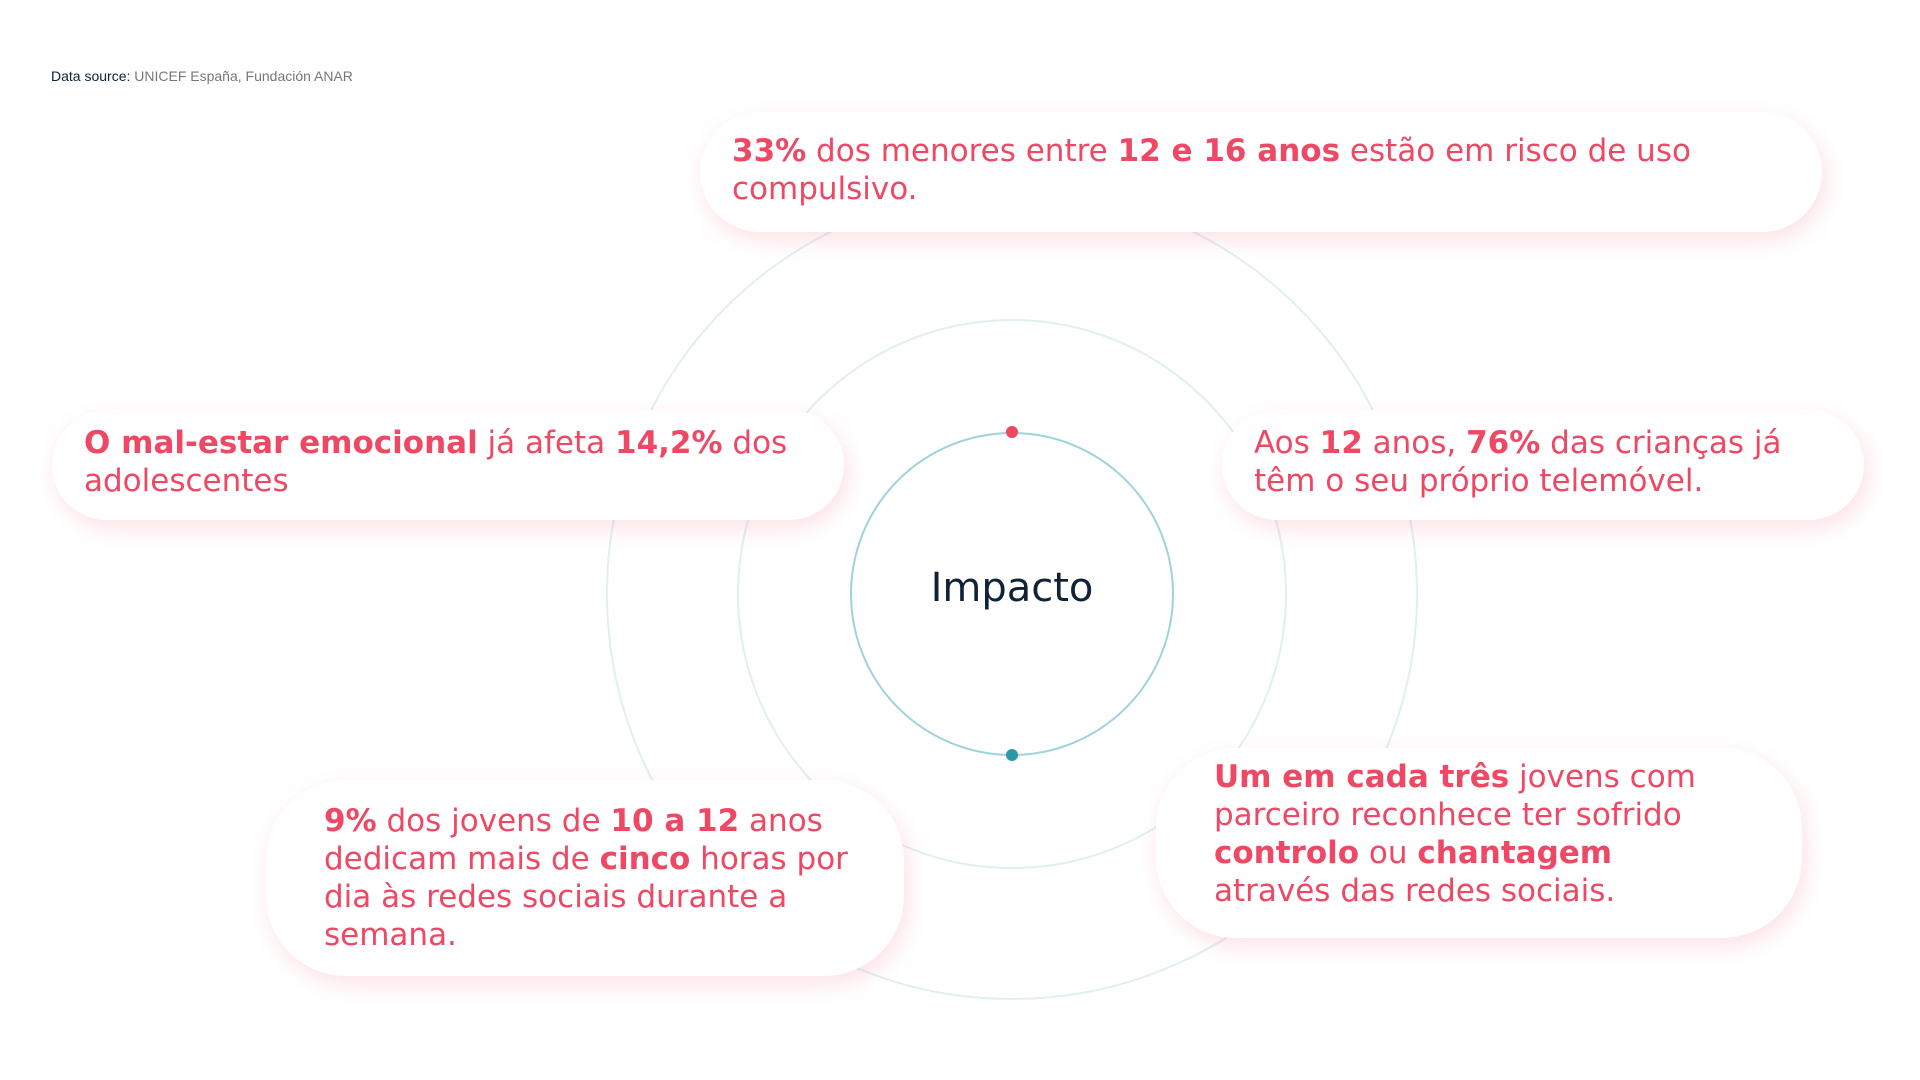 This screenshot has width=1920, height=1080. What do you see at coordinates (1415, 891) in the screenshot?
I see `stat-text: através das redes sociais.` at bounding box center [1415, 891].